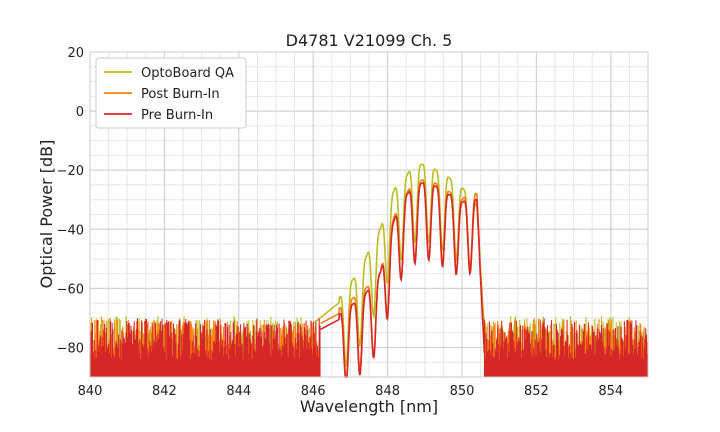 The height and width of the screenshot is (432, 720). I want to click on x-tick-label: 846, so click(313, 391).